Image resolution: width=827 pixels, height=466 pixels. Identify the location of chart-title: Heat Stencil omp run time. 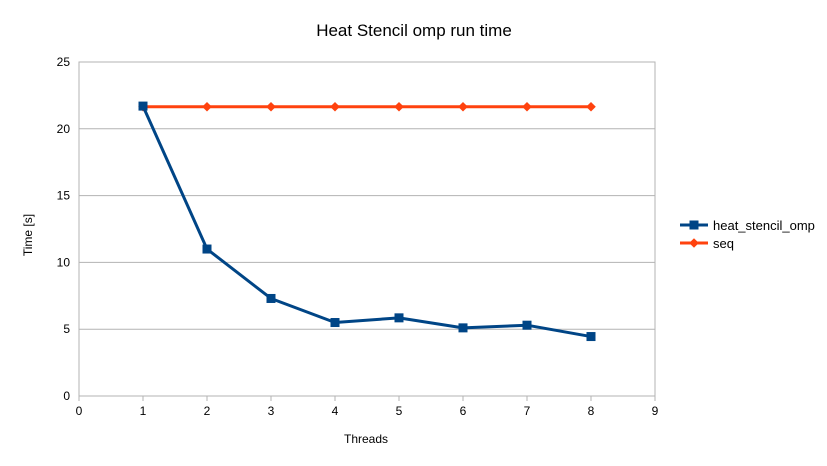
(414, 30).